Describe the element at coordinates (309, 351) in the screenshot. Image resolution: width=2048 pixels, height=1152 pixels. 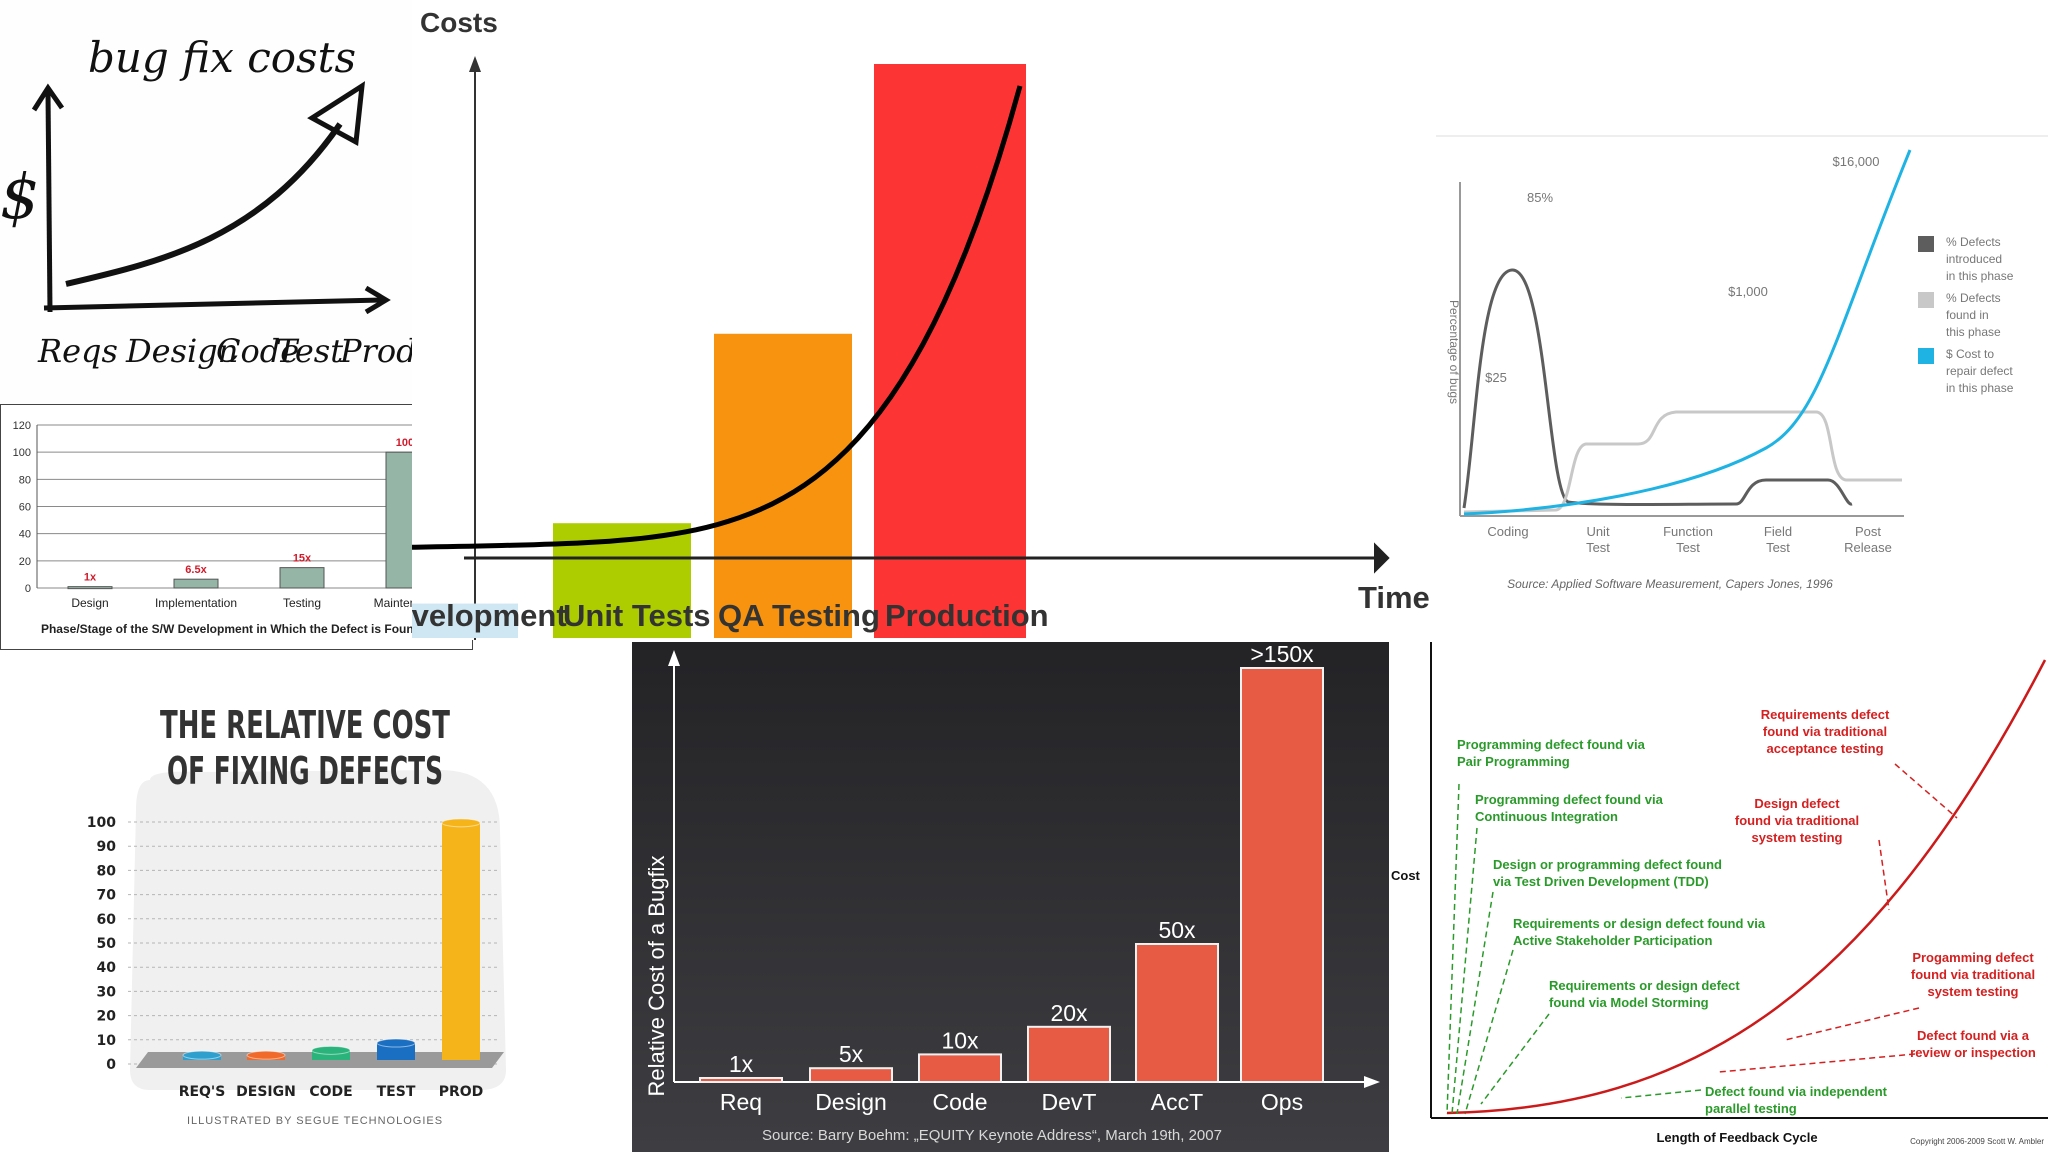
I see `sketch-label-test: Test` at that location.